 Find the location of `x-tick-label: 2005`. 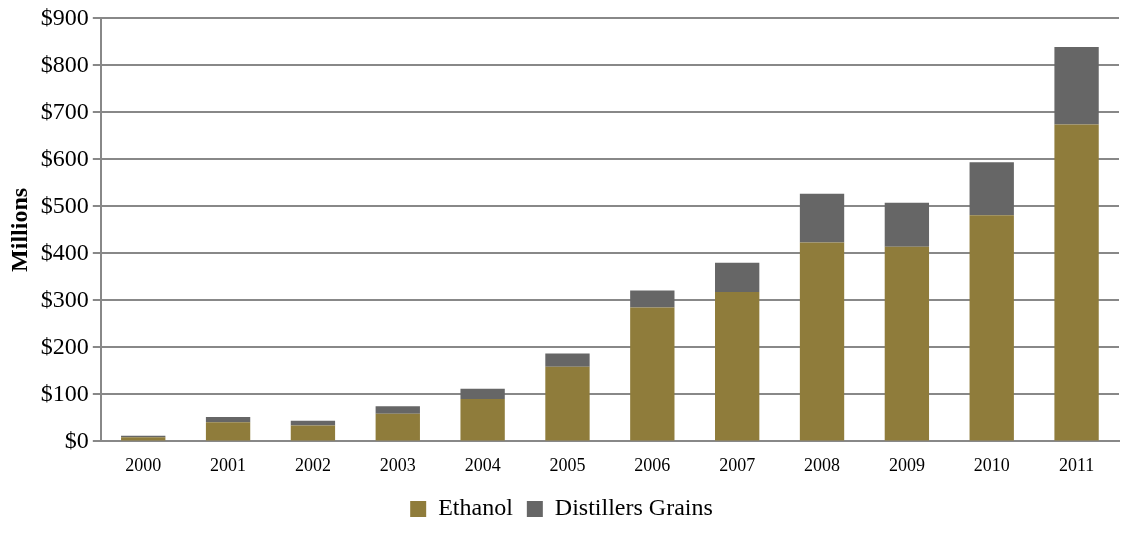

x-tick-label: 2005 is located at coordinates (567, 464).